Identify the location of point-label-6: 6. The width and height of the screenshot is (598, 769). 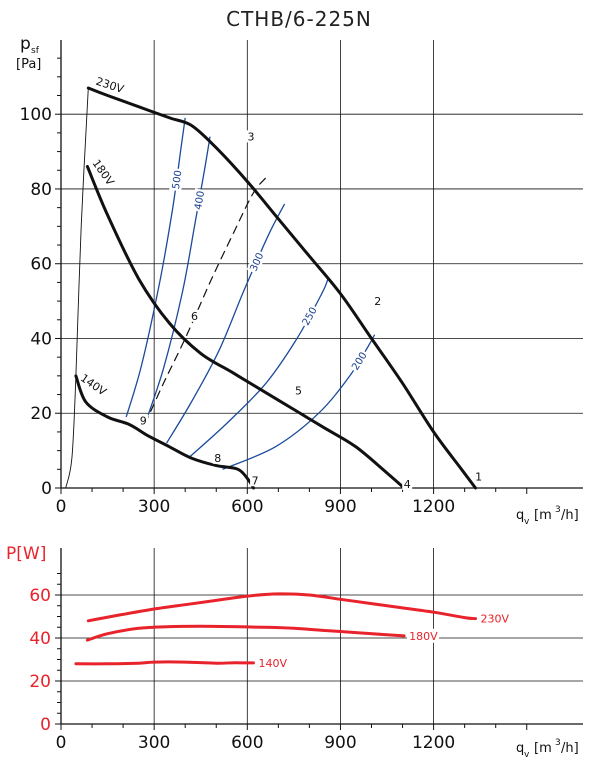
(194, 316).